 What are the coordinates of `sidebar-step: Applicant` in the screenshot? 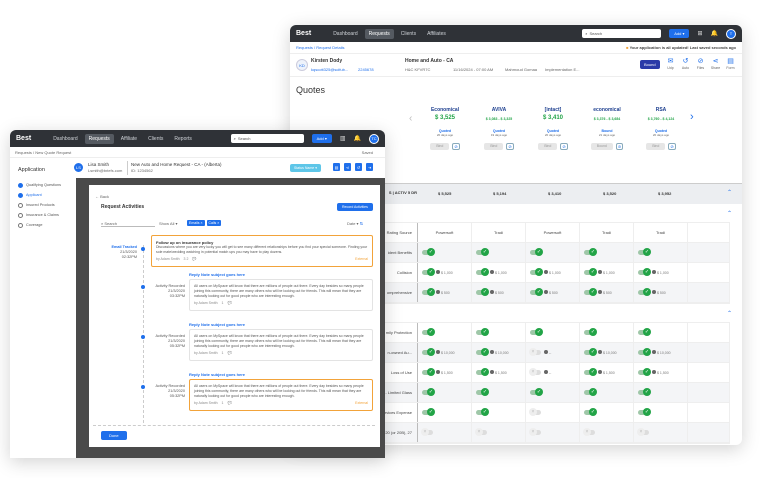 It's located at (39, 195).